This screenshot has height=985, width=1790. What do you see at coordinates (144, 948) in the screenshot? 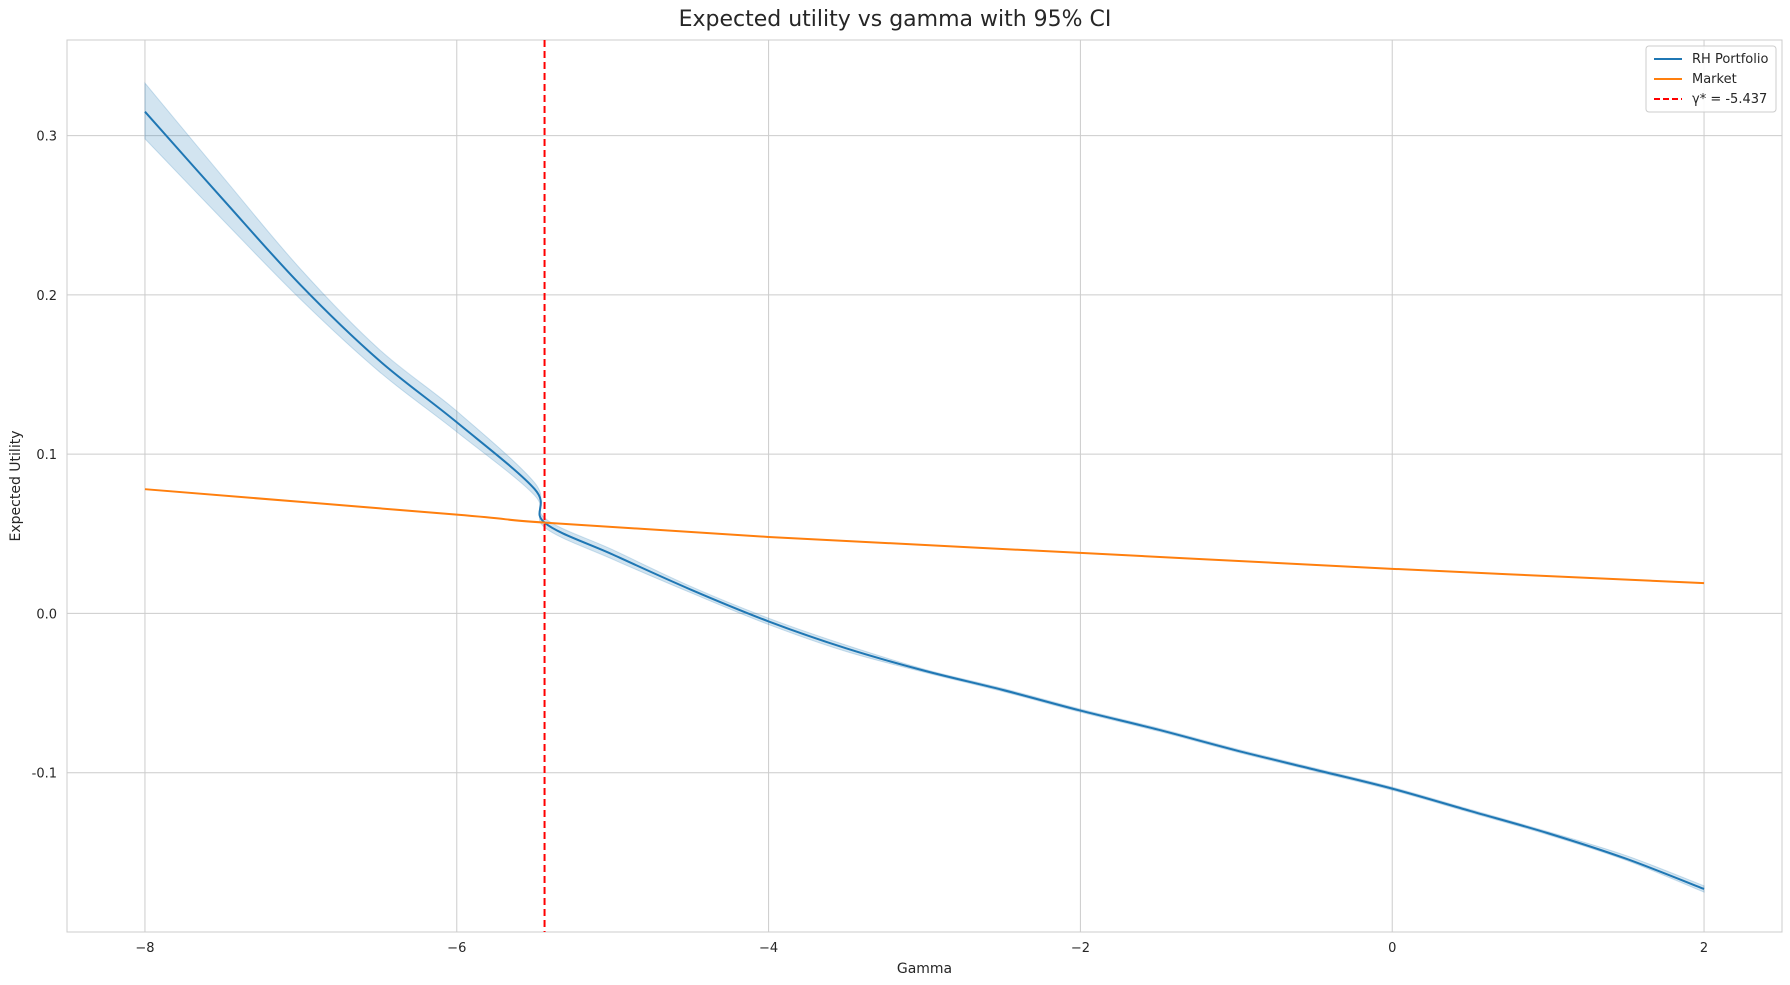
I see `x-tick-label: −8` at bounding box center [144, 948].